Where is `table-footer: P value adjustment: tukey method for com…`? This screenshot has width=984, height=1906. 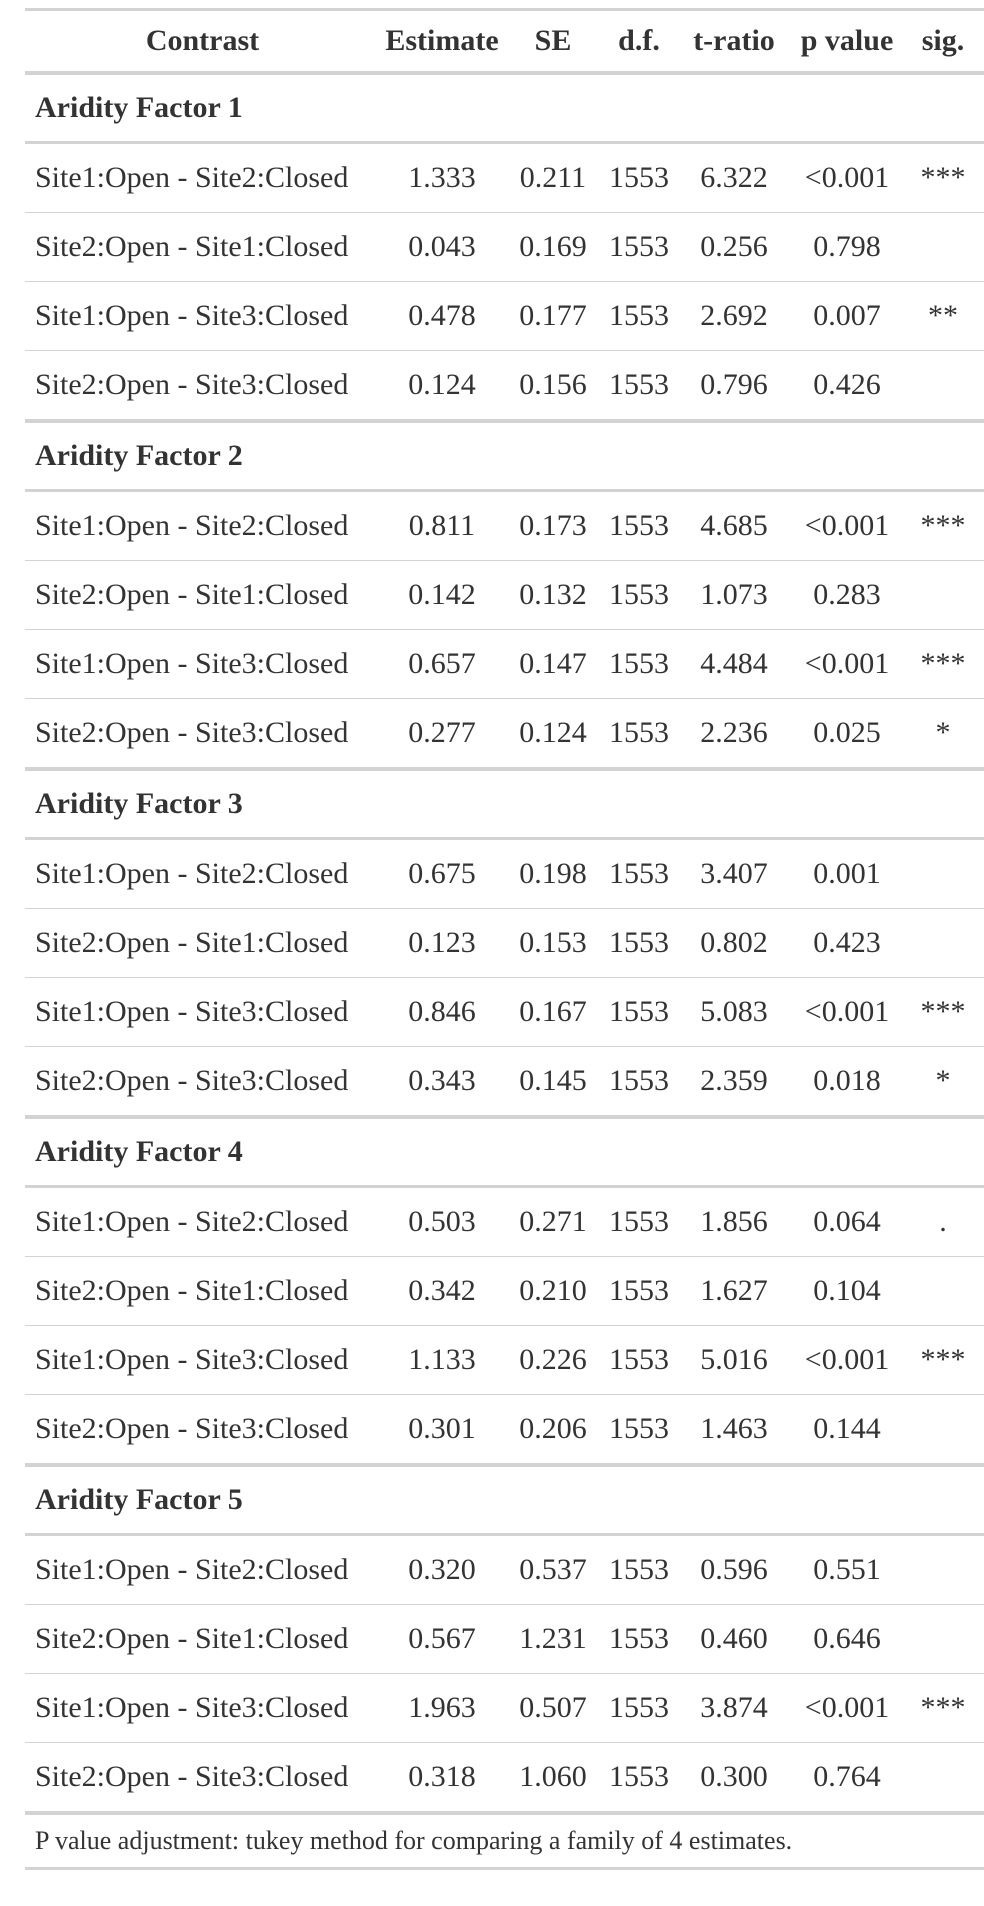 table-footer: P value adjustment: tukey method for com… is located at coordinates (504, 1841).